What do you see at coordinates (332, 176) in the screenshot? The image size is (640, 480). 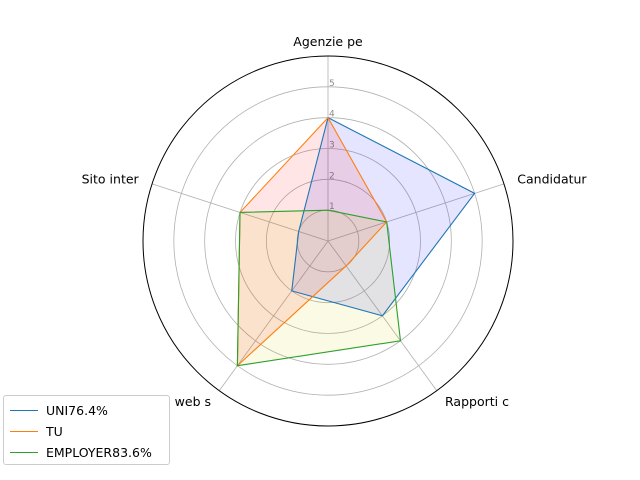 I see `radial-tick-label: 2` at bounding box center [332, 176].